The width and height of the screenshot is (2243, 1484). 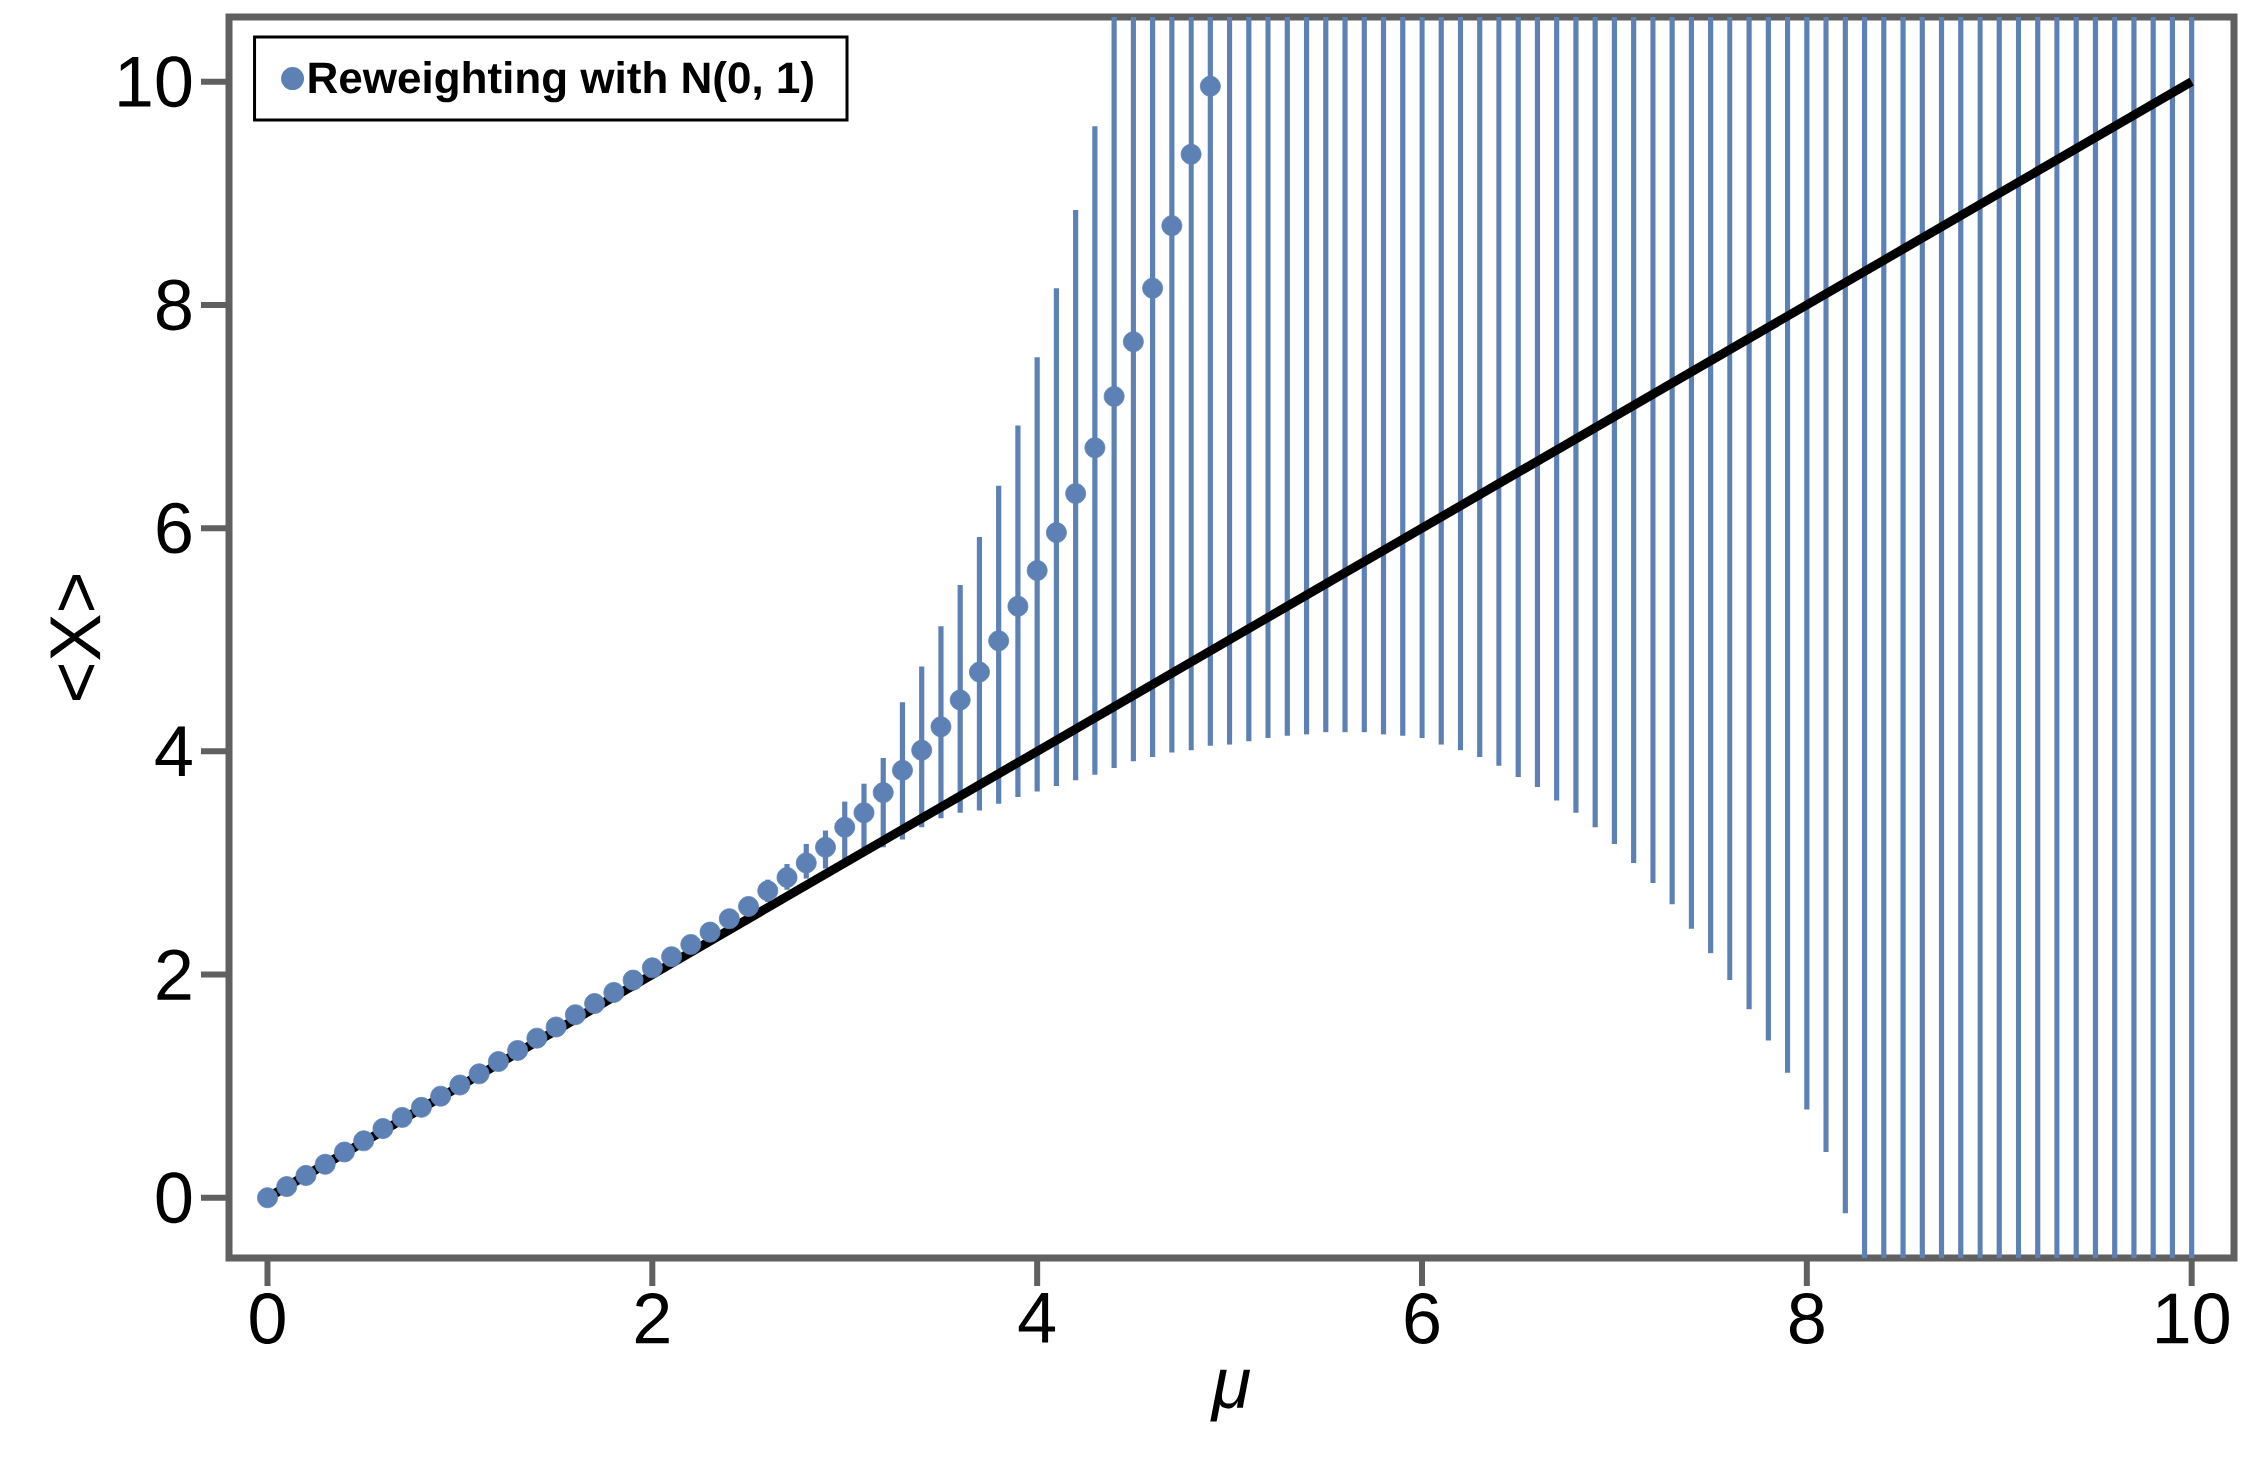 I want to click on x-axis-title: μ, so click(x=1230, y=1395).